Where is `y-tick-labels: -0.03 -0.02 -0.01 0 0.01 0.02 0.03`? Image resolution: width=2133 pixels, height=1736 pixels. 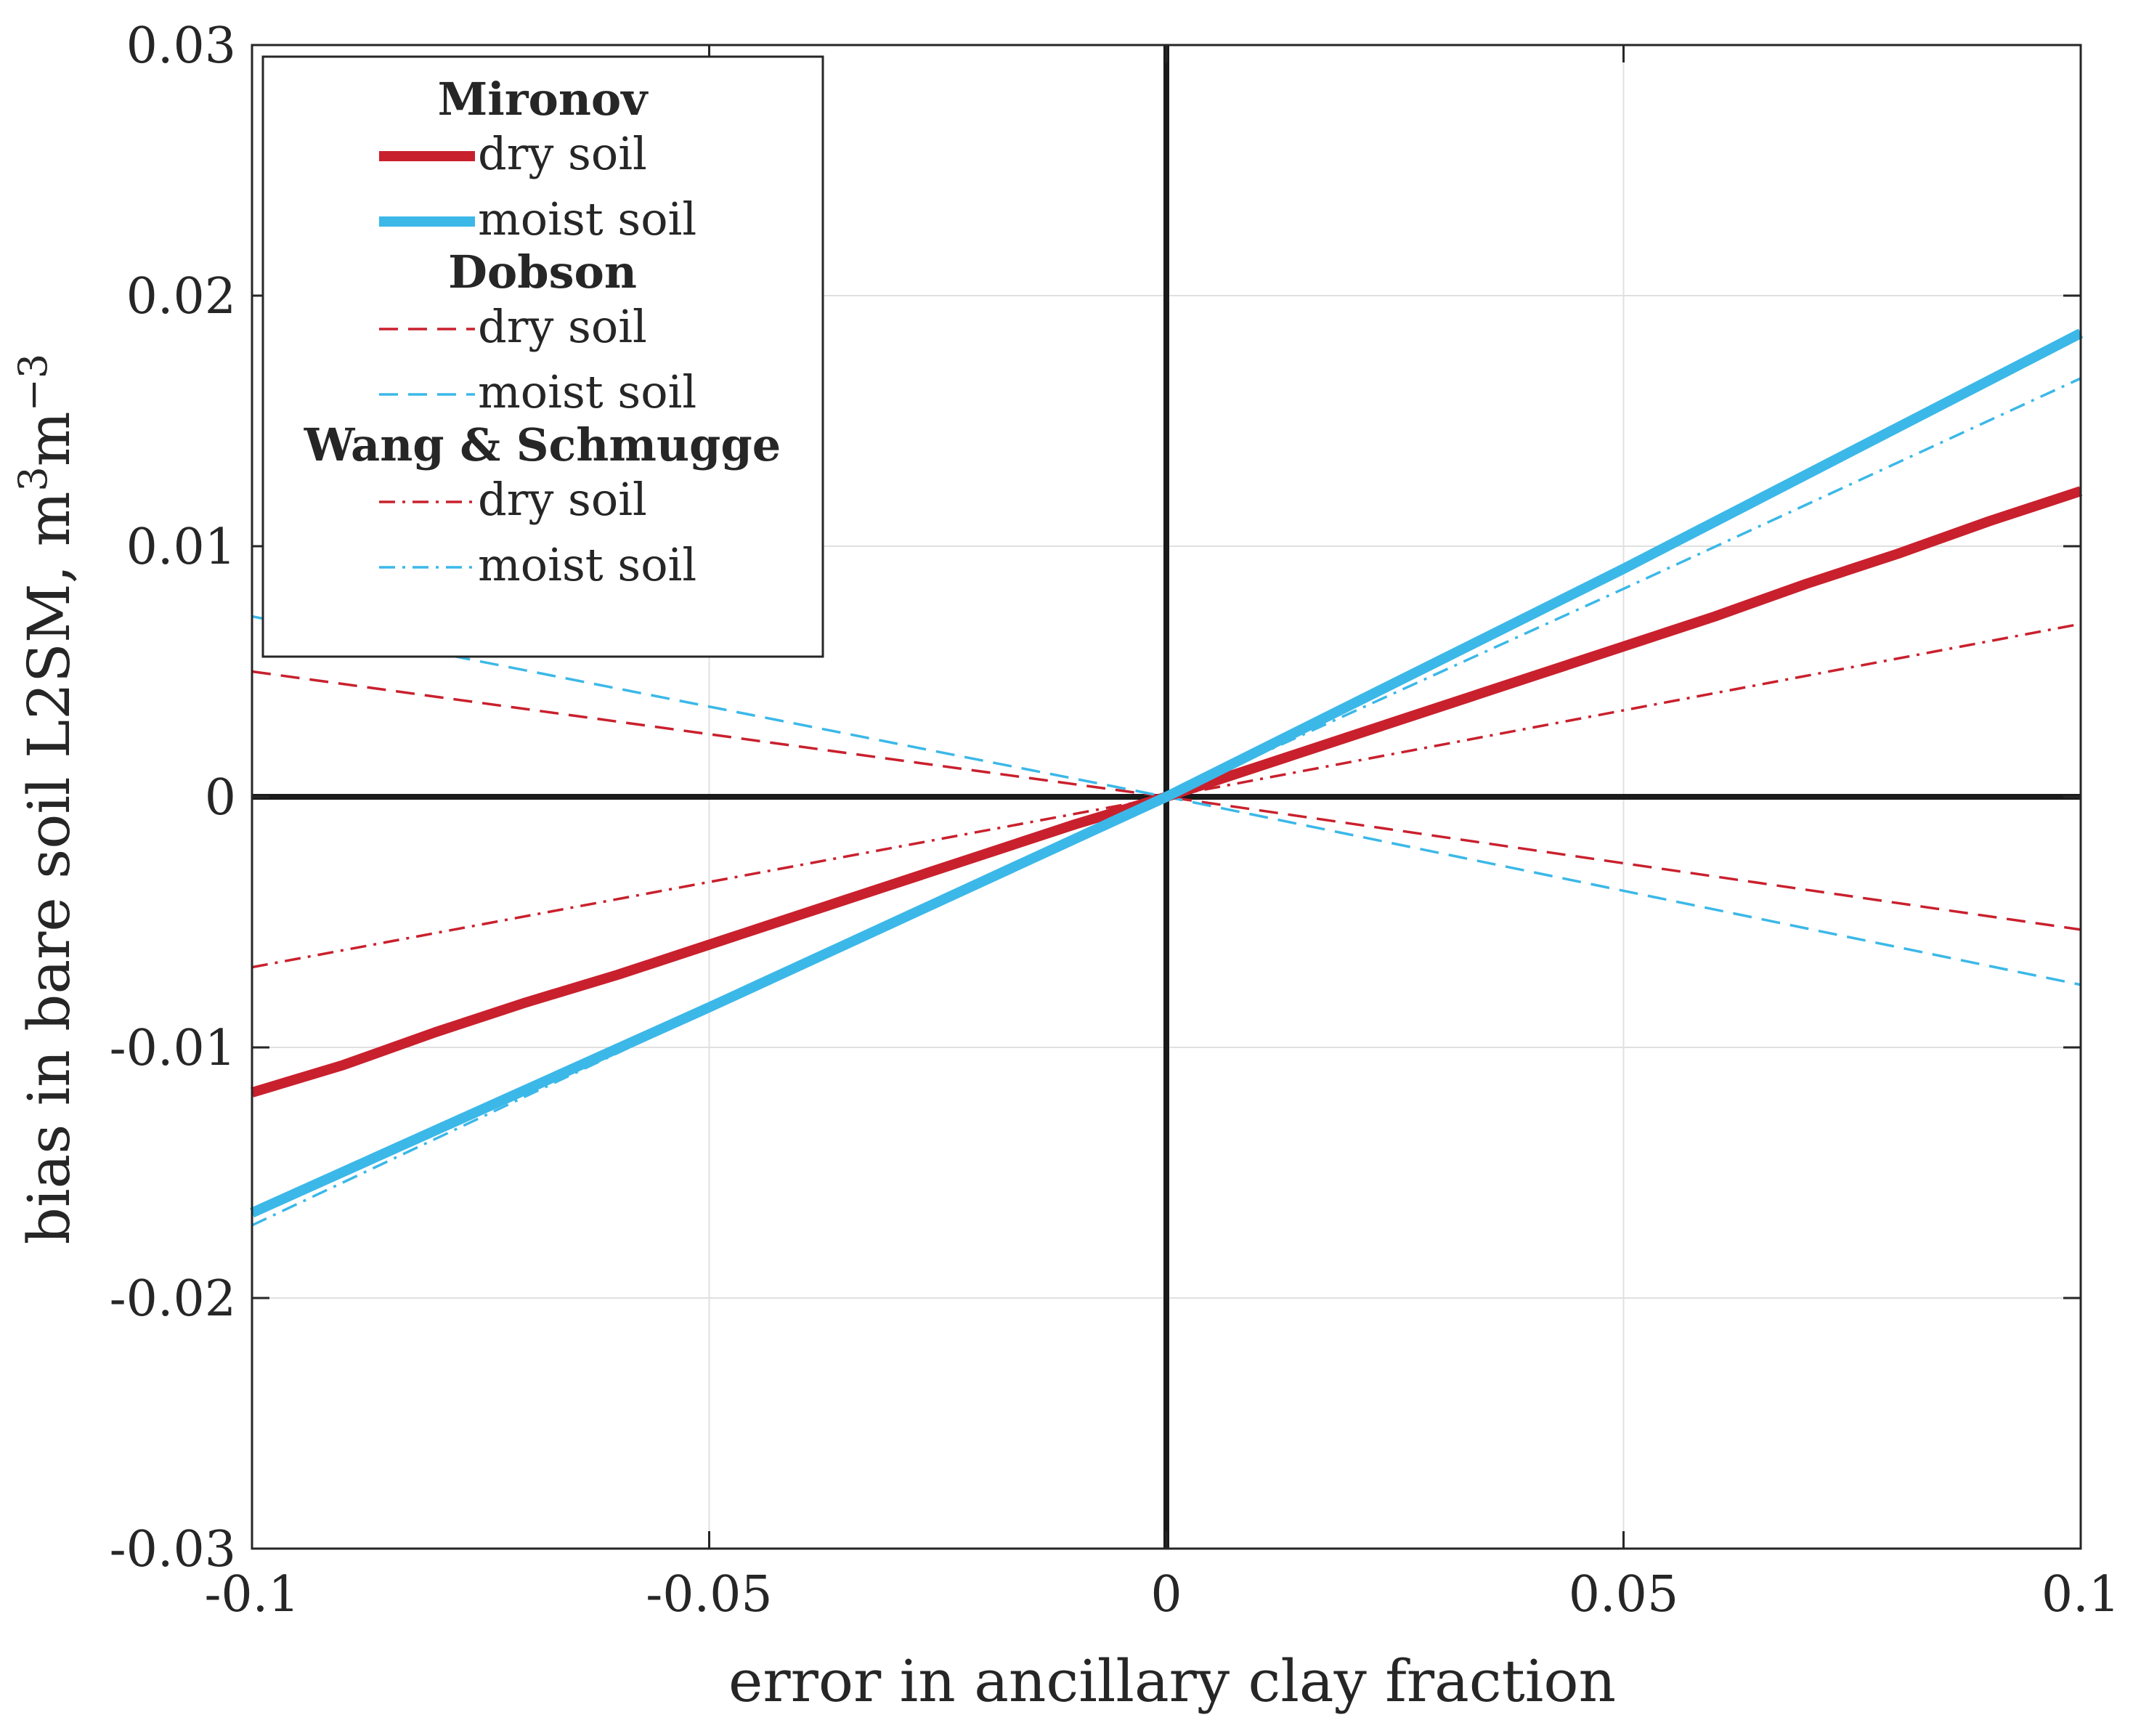
y-tick-labels: -0.03 -0.02 -0.01 0 0.01 0.02 0.03 is located at coordinates (173, 797).